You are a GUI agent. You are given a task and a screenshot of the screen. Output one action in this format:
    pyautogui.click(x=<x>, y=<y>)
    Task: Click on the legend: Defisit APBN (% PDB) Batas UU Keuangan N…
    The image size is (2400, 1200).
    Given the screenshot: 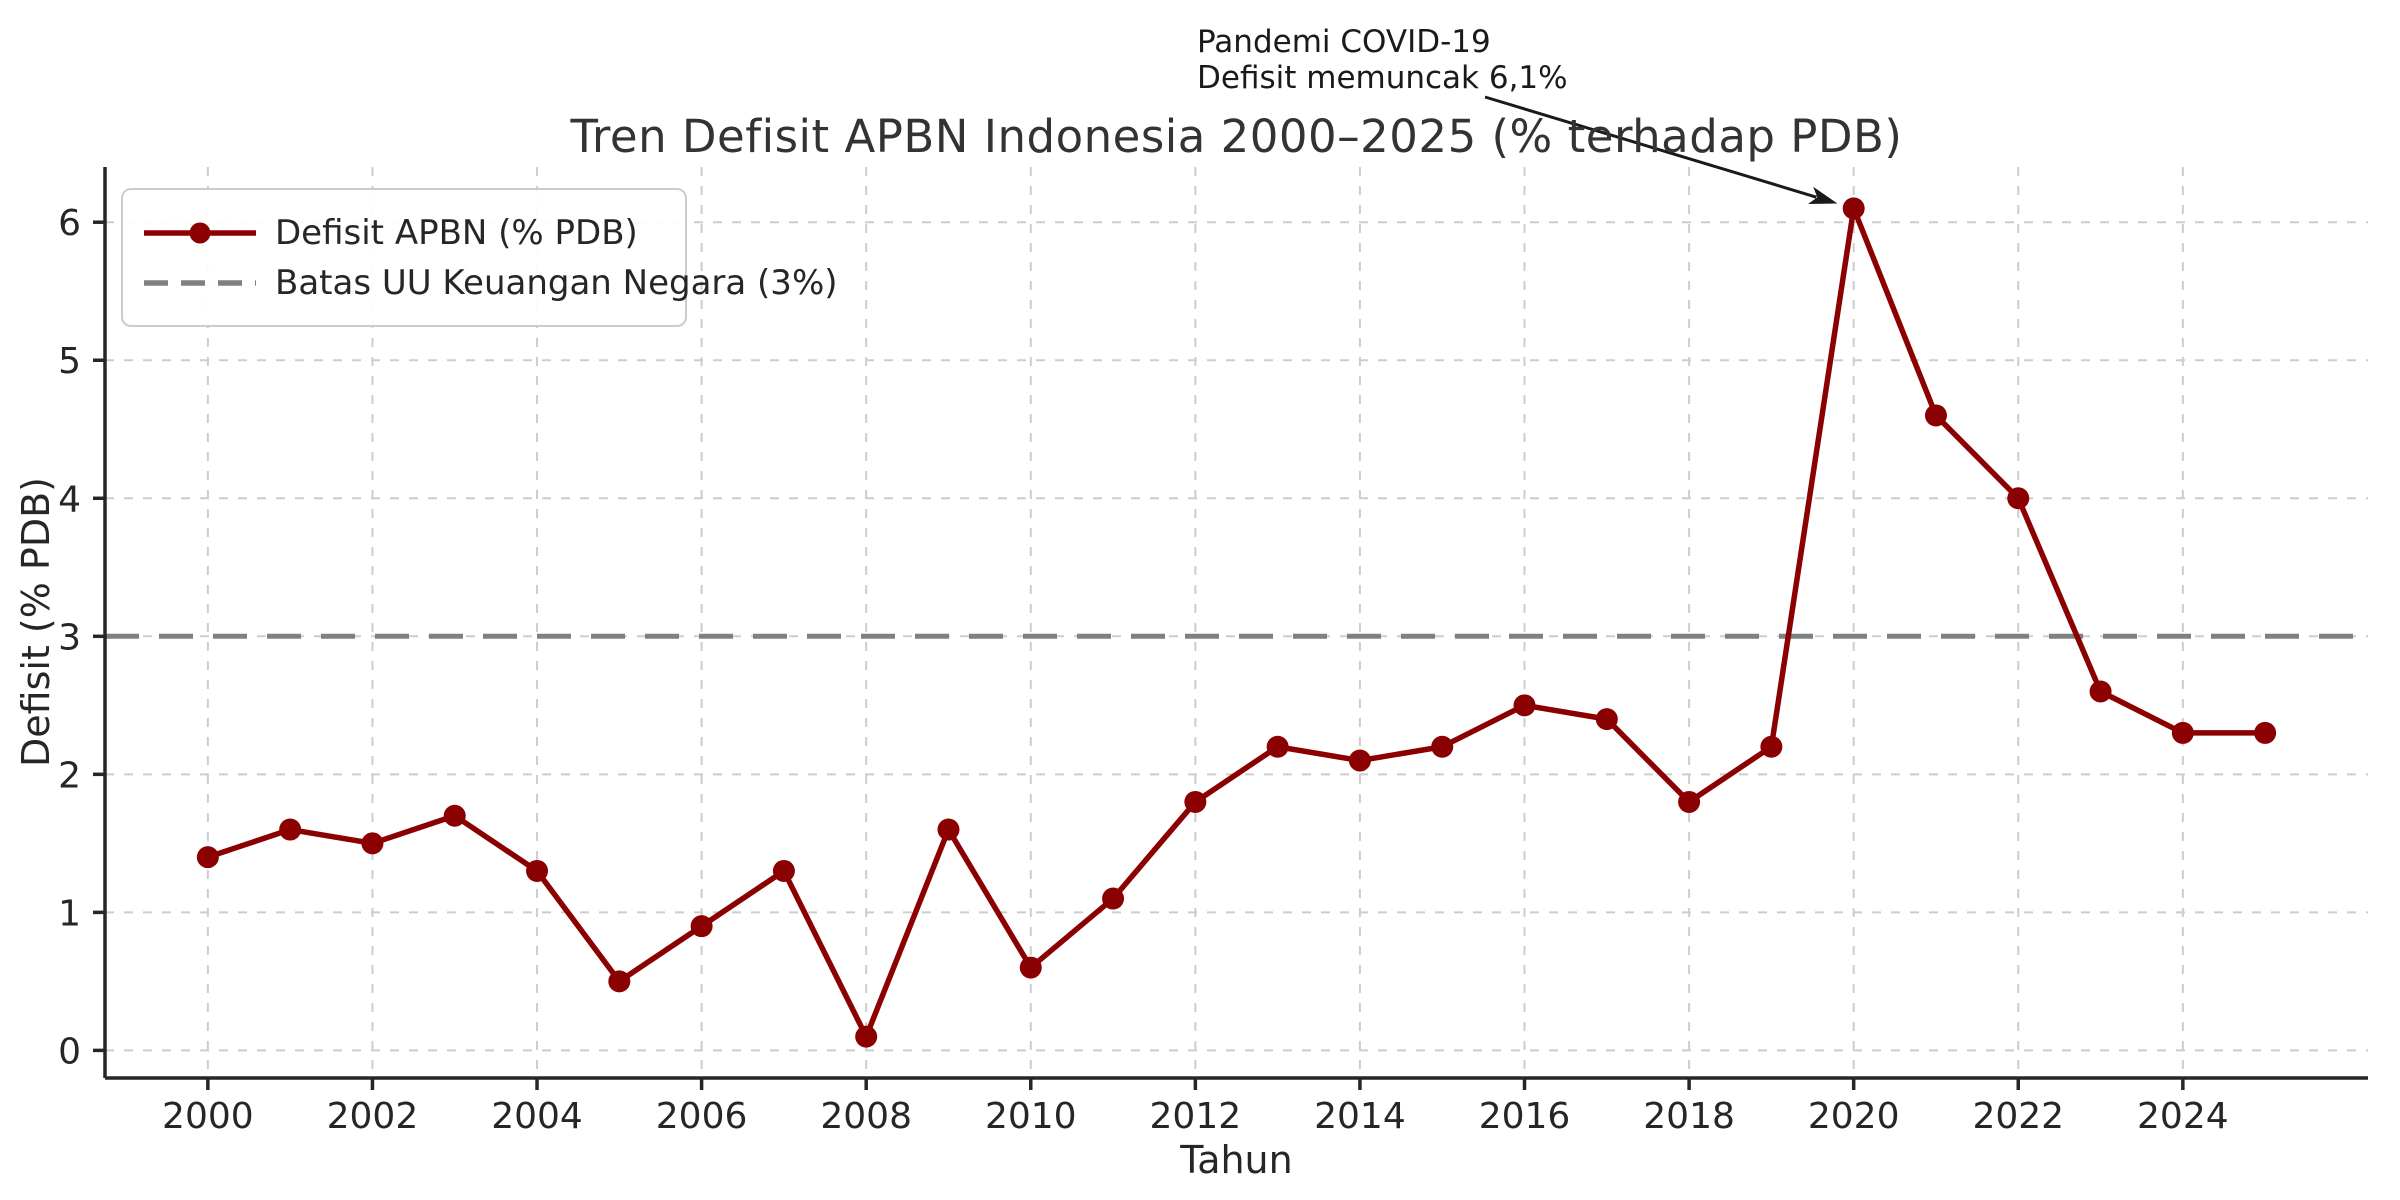 What is the action you would take?
    pyautogui.click(x=479, y=257)
    